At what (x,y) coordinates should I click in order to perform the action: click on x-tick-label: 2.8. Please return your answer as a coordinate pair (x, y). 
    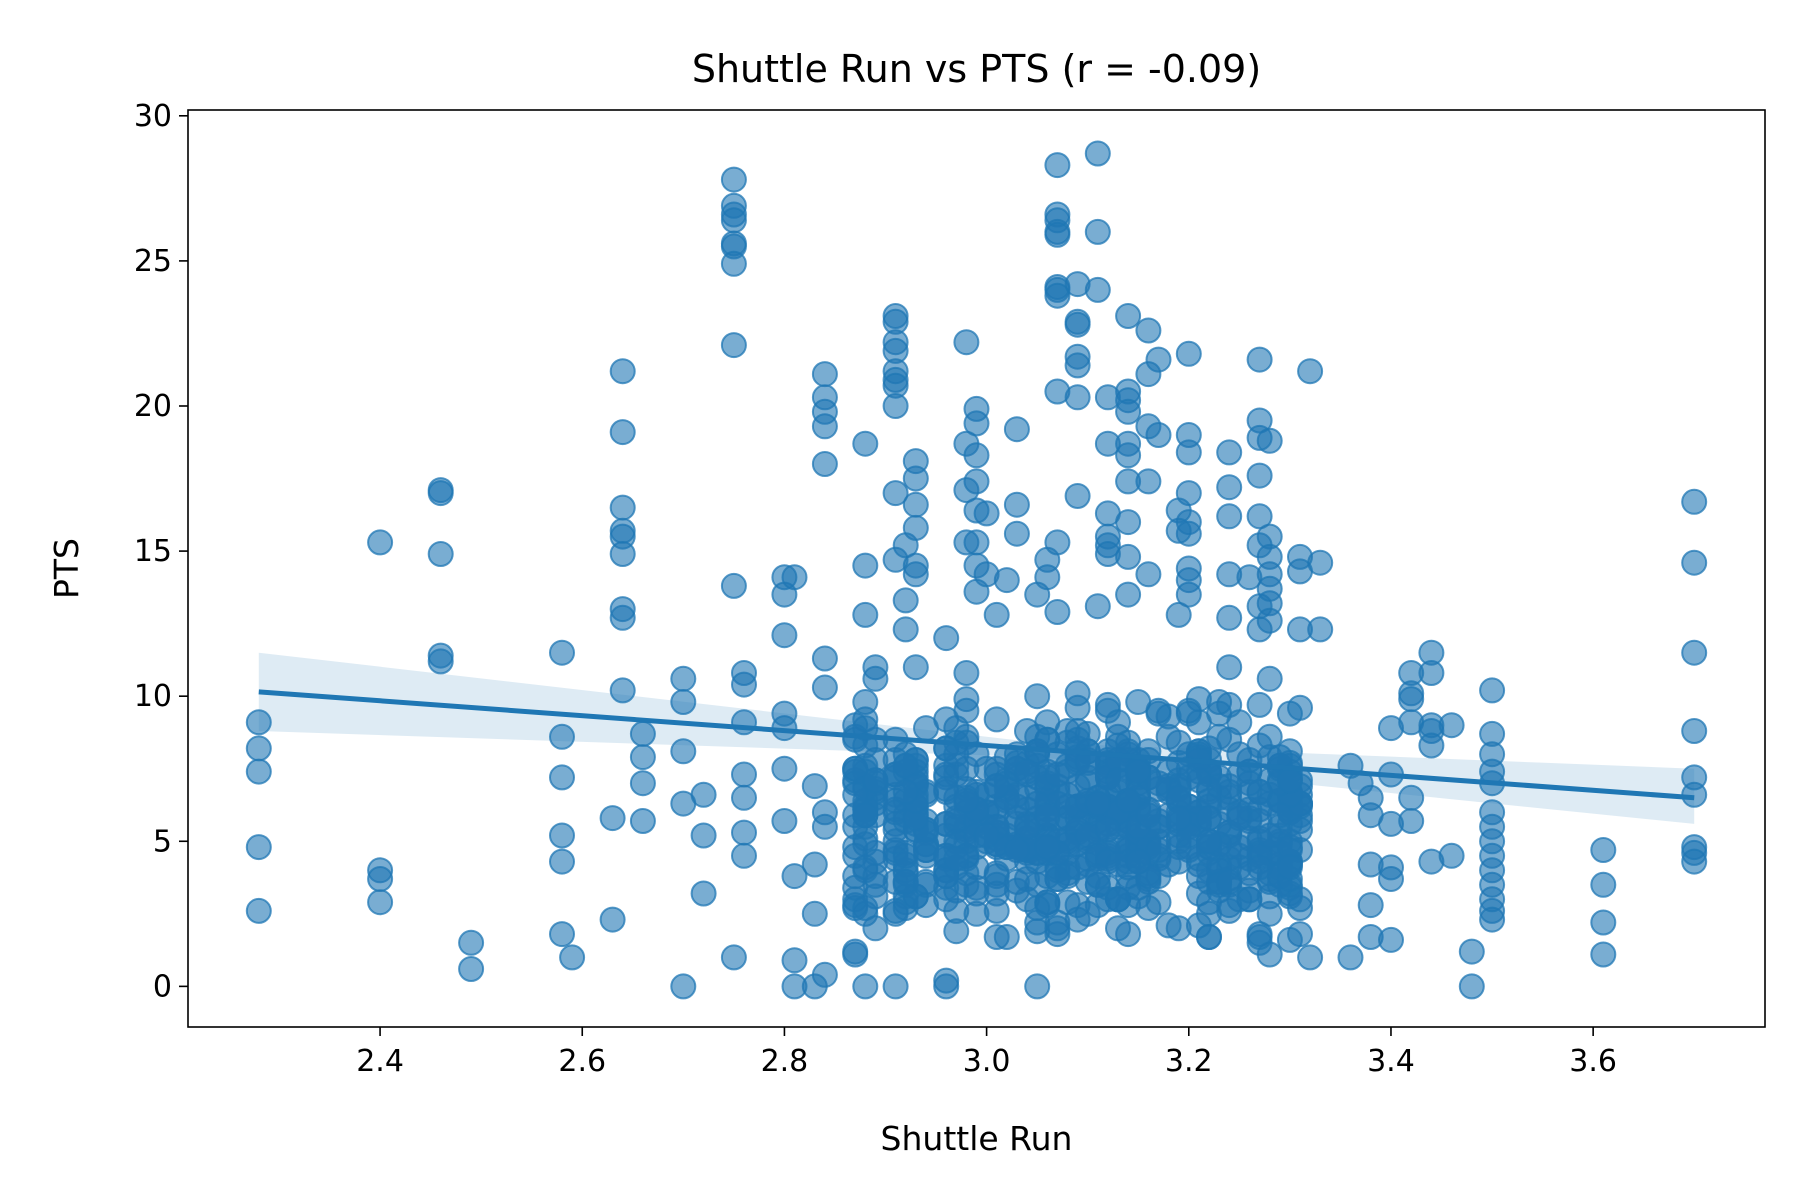
    Looking at the image, I should click on (785, 1061).